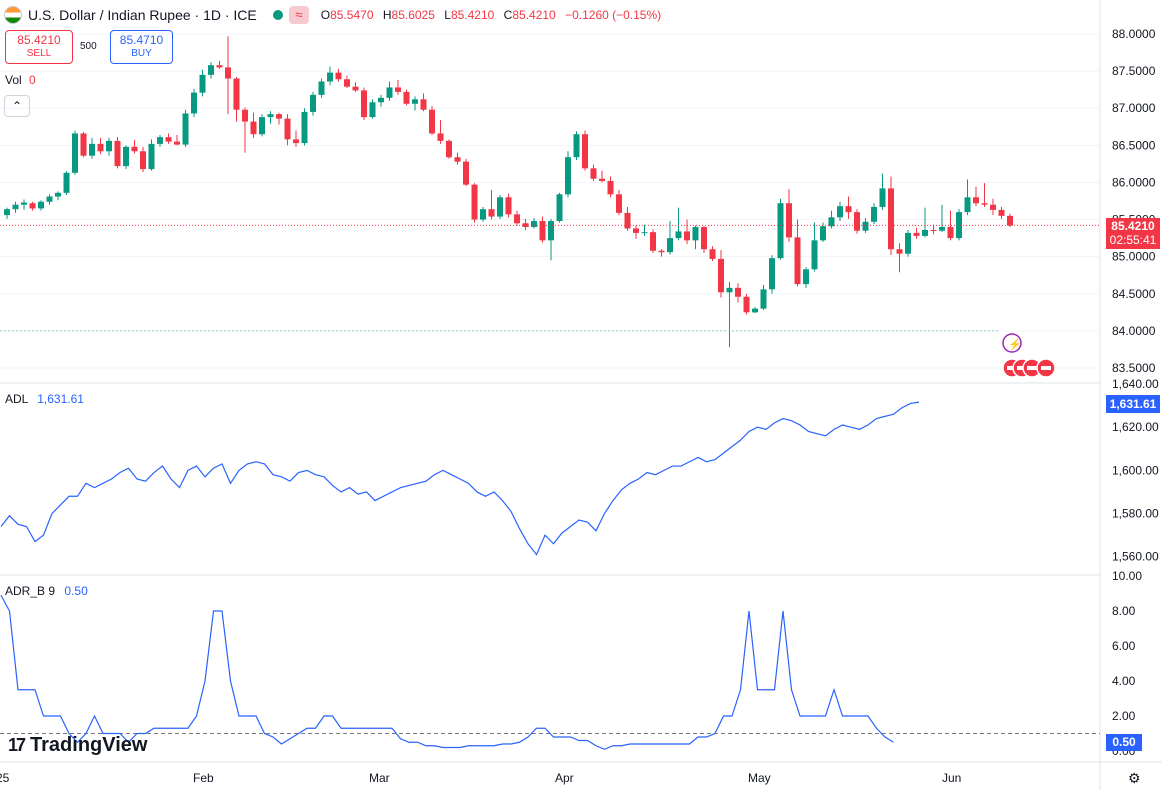  Describe the element at coordinates (76, 591) in the screenshot. I see `adr-value: 0.50` at that location.